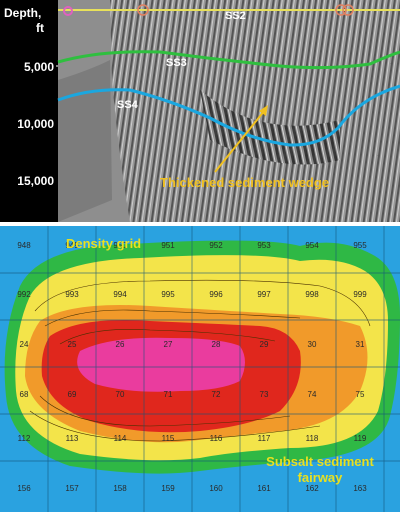  I want to click on grid-cell-label: 996, so click(216, 294).